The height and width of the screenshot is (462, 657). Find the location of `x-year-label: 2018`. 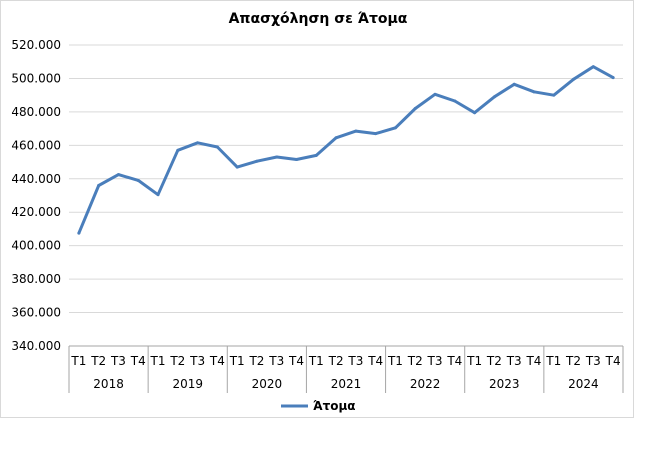

x-year-label: 2018 is located at coordinates (108, 384).